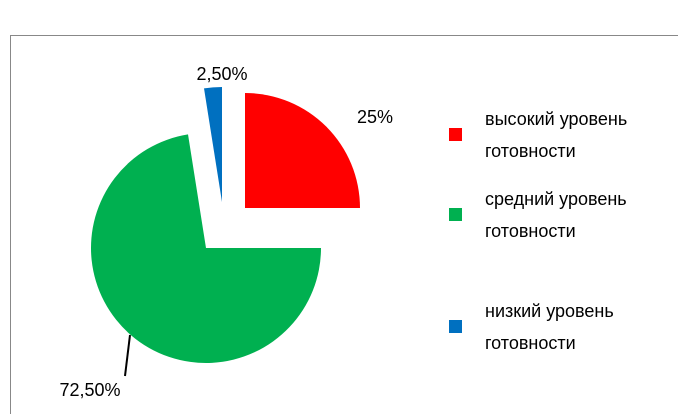 This screenshot has width=678, height=414. I want to click on data-label: 25%, so click(375, 117).